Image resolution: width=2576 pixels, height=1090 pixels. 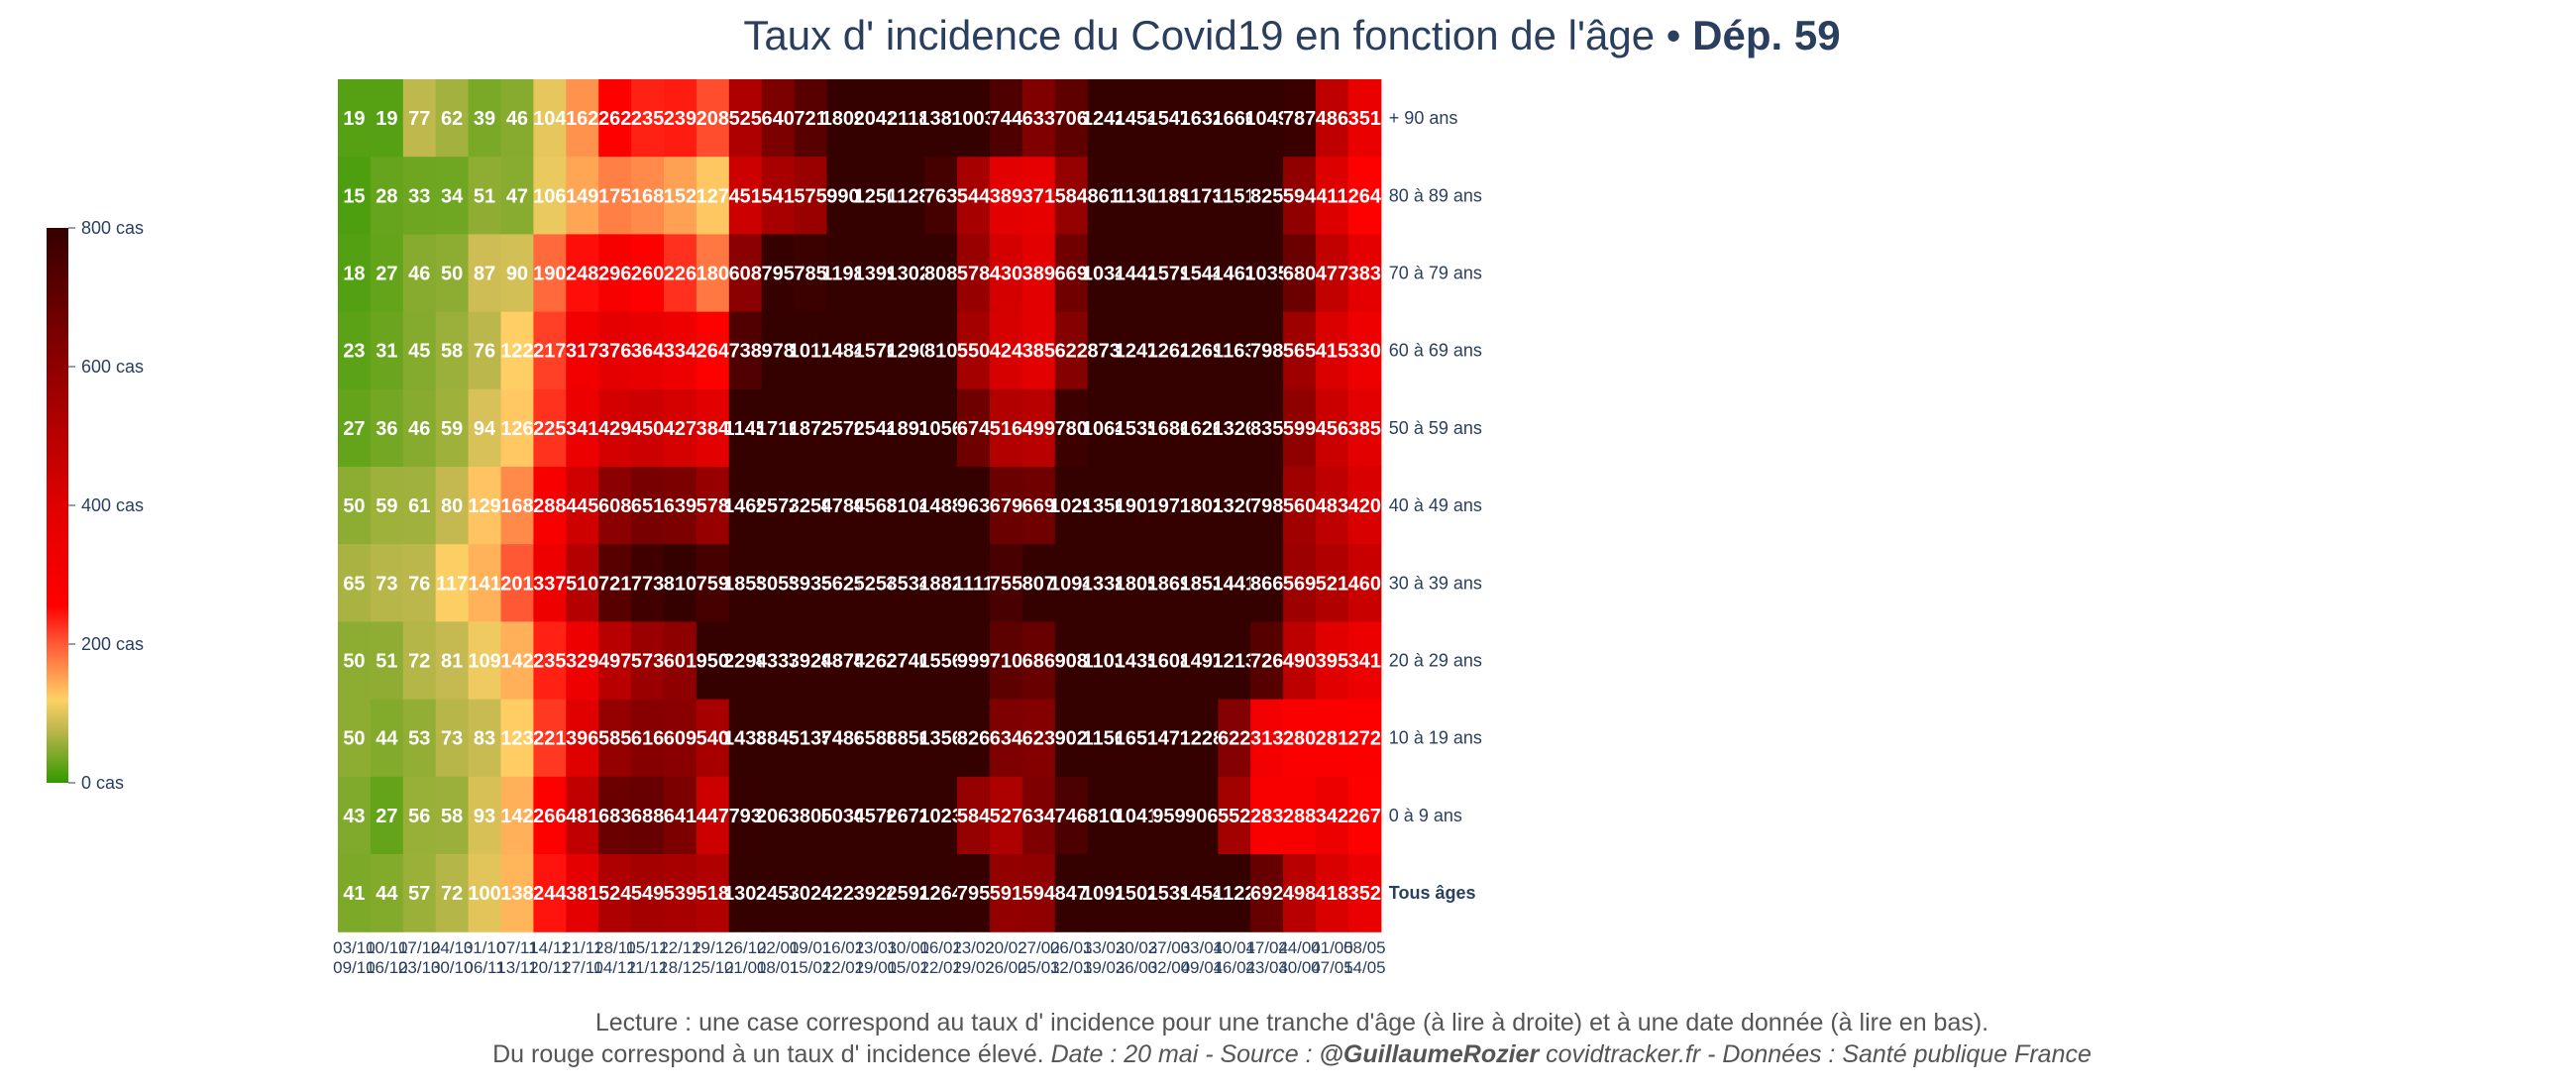 I want to click on cell-value-label: 1103, so click(x=1103, y=662).